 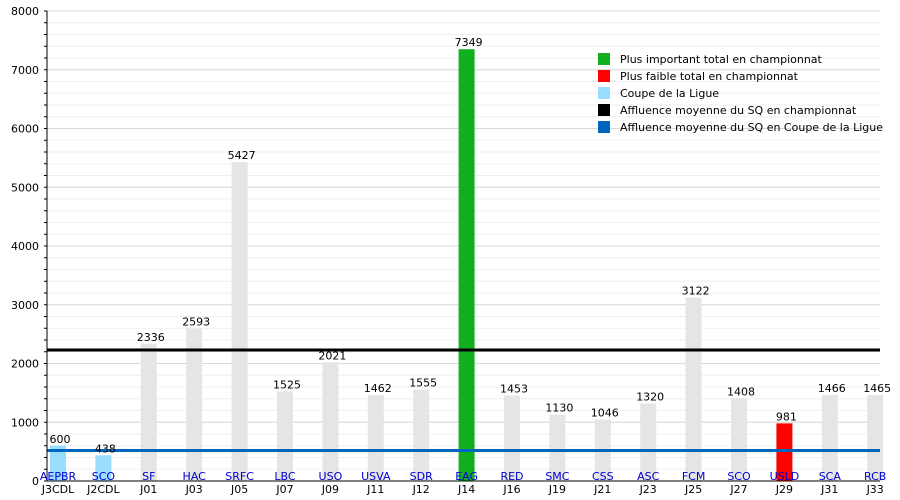 What do you see at coordinates (603, 476) in the screenshot?
I see `team-label: CSS` at bounding box center [603, 476].